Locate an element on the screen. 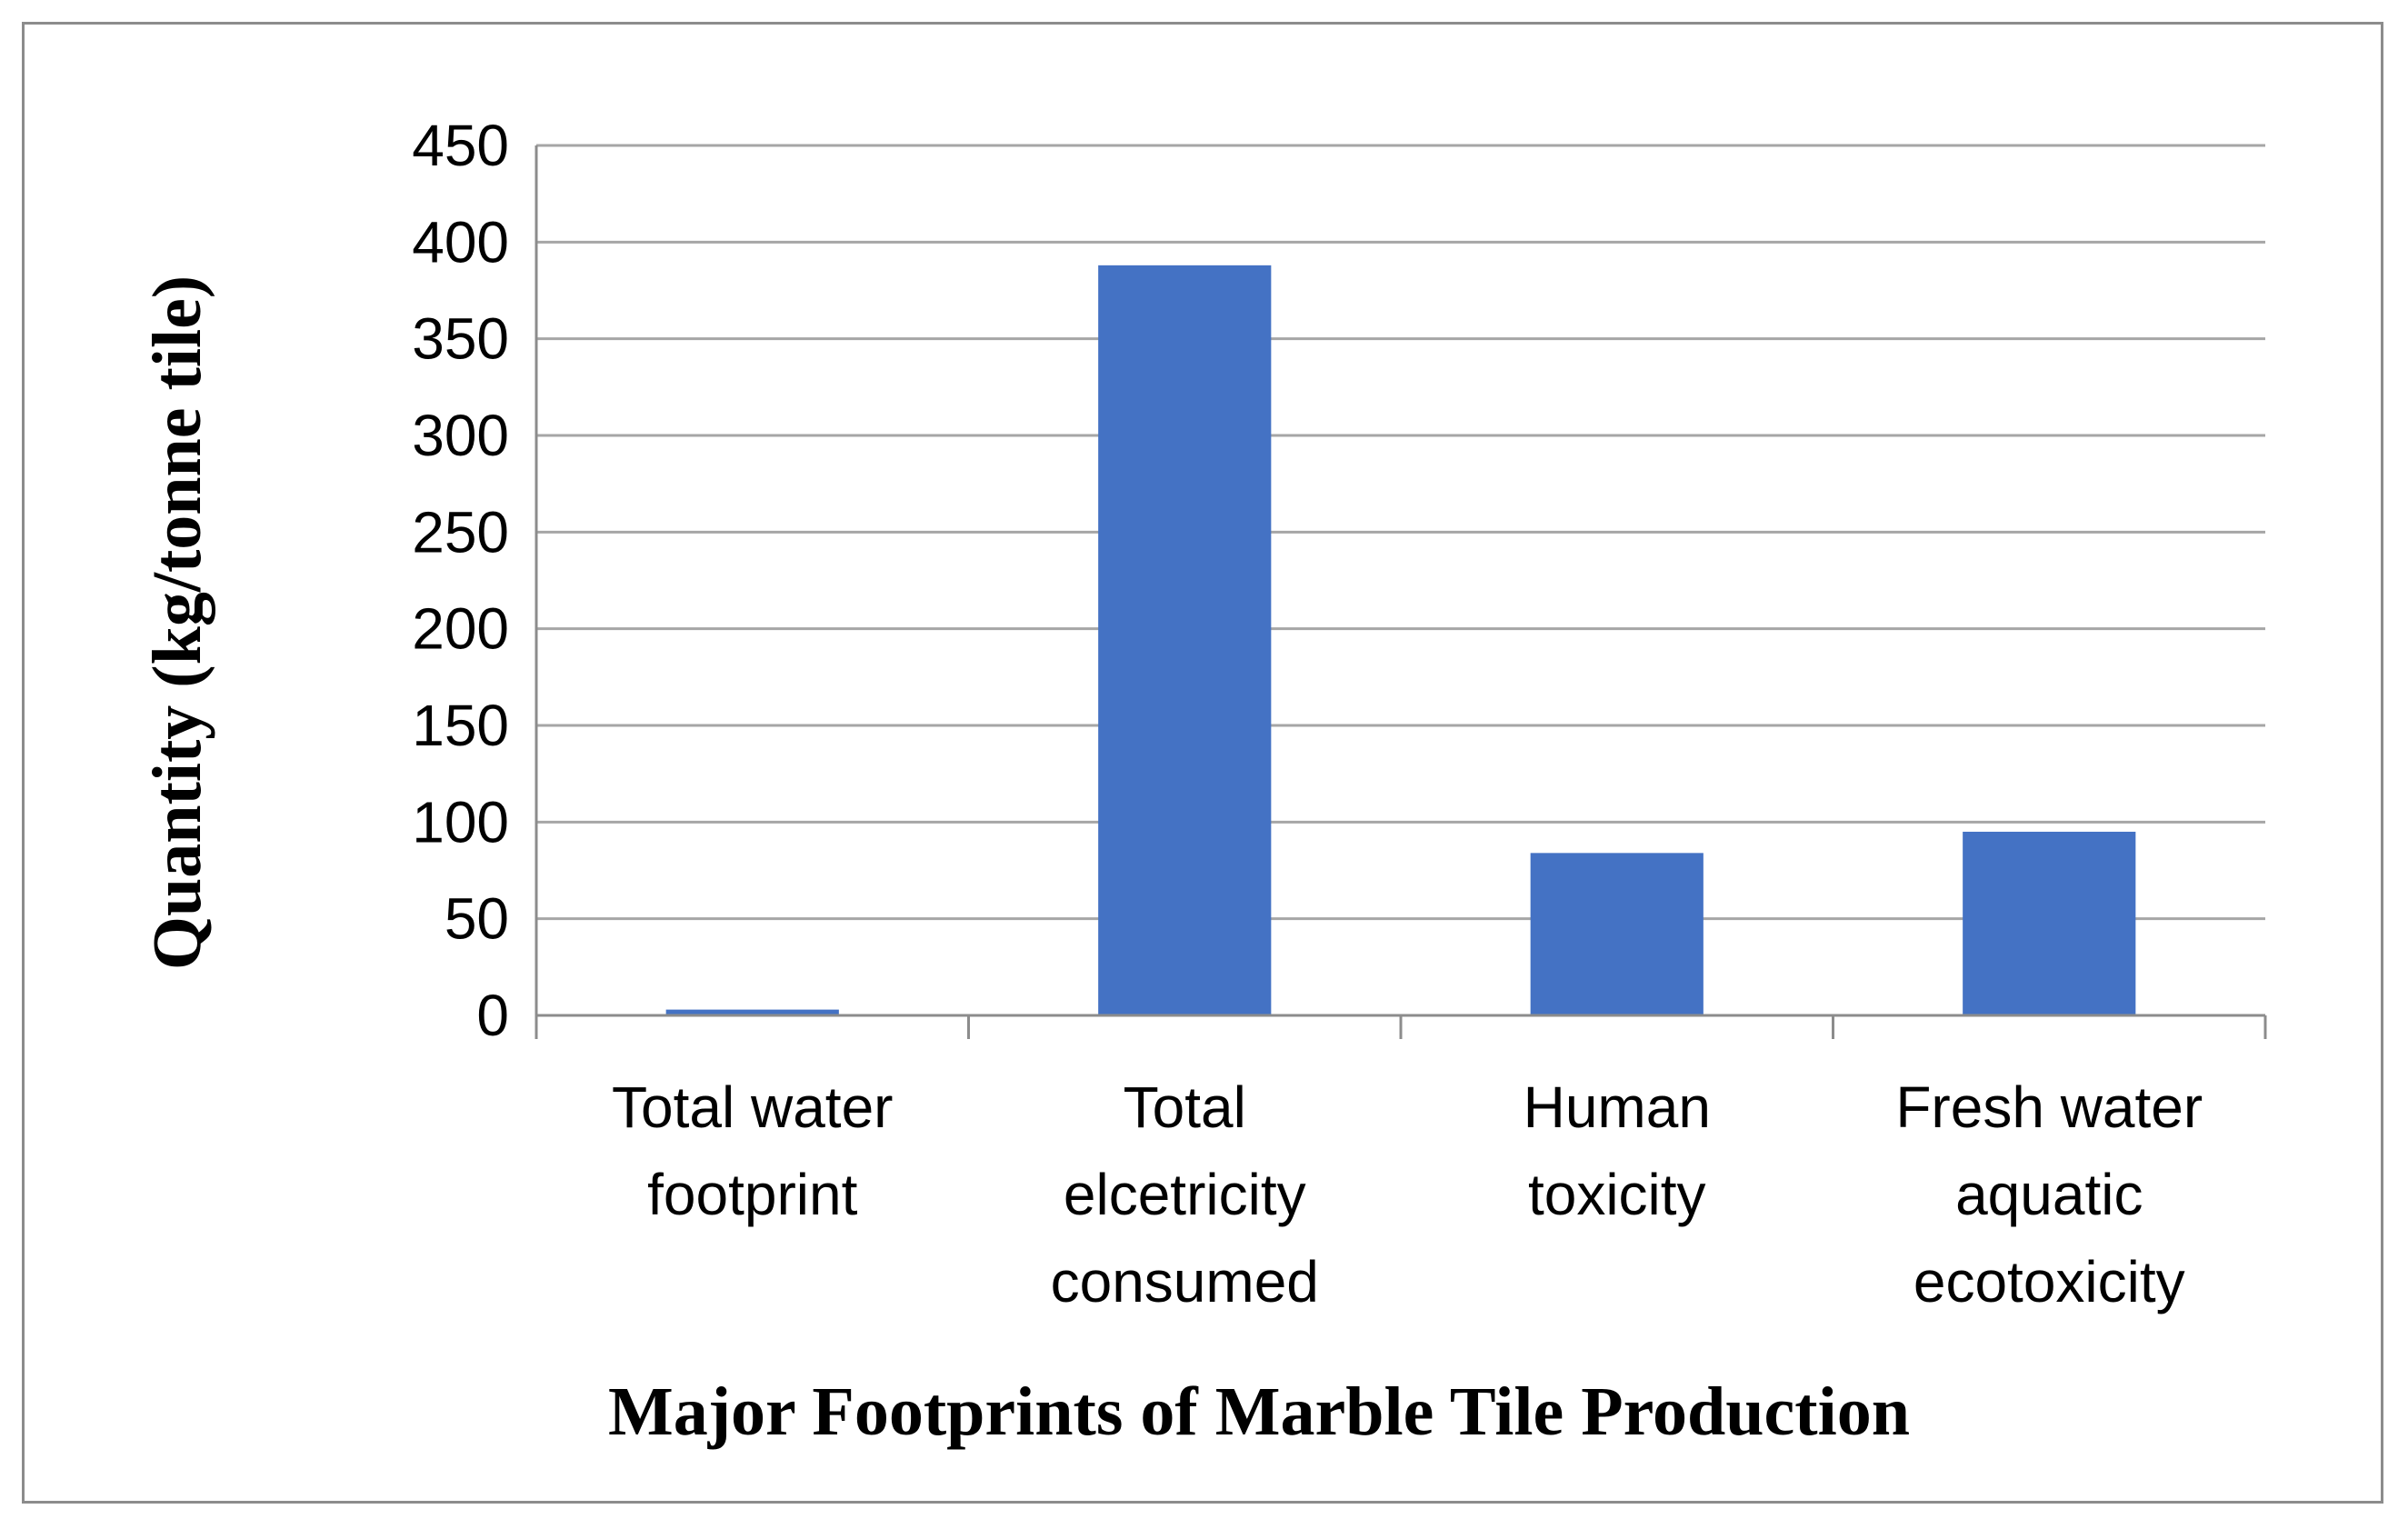  y-tick-label: 400 is located at coordinates (460, 242).